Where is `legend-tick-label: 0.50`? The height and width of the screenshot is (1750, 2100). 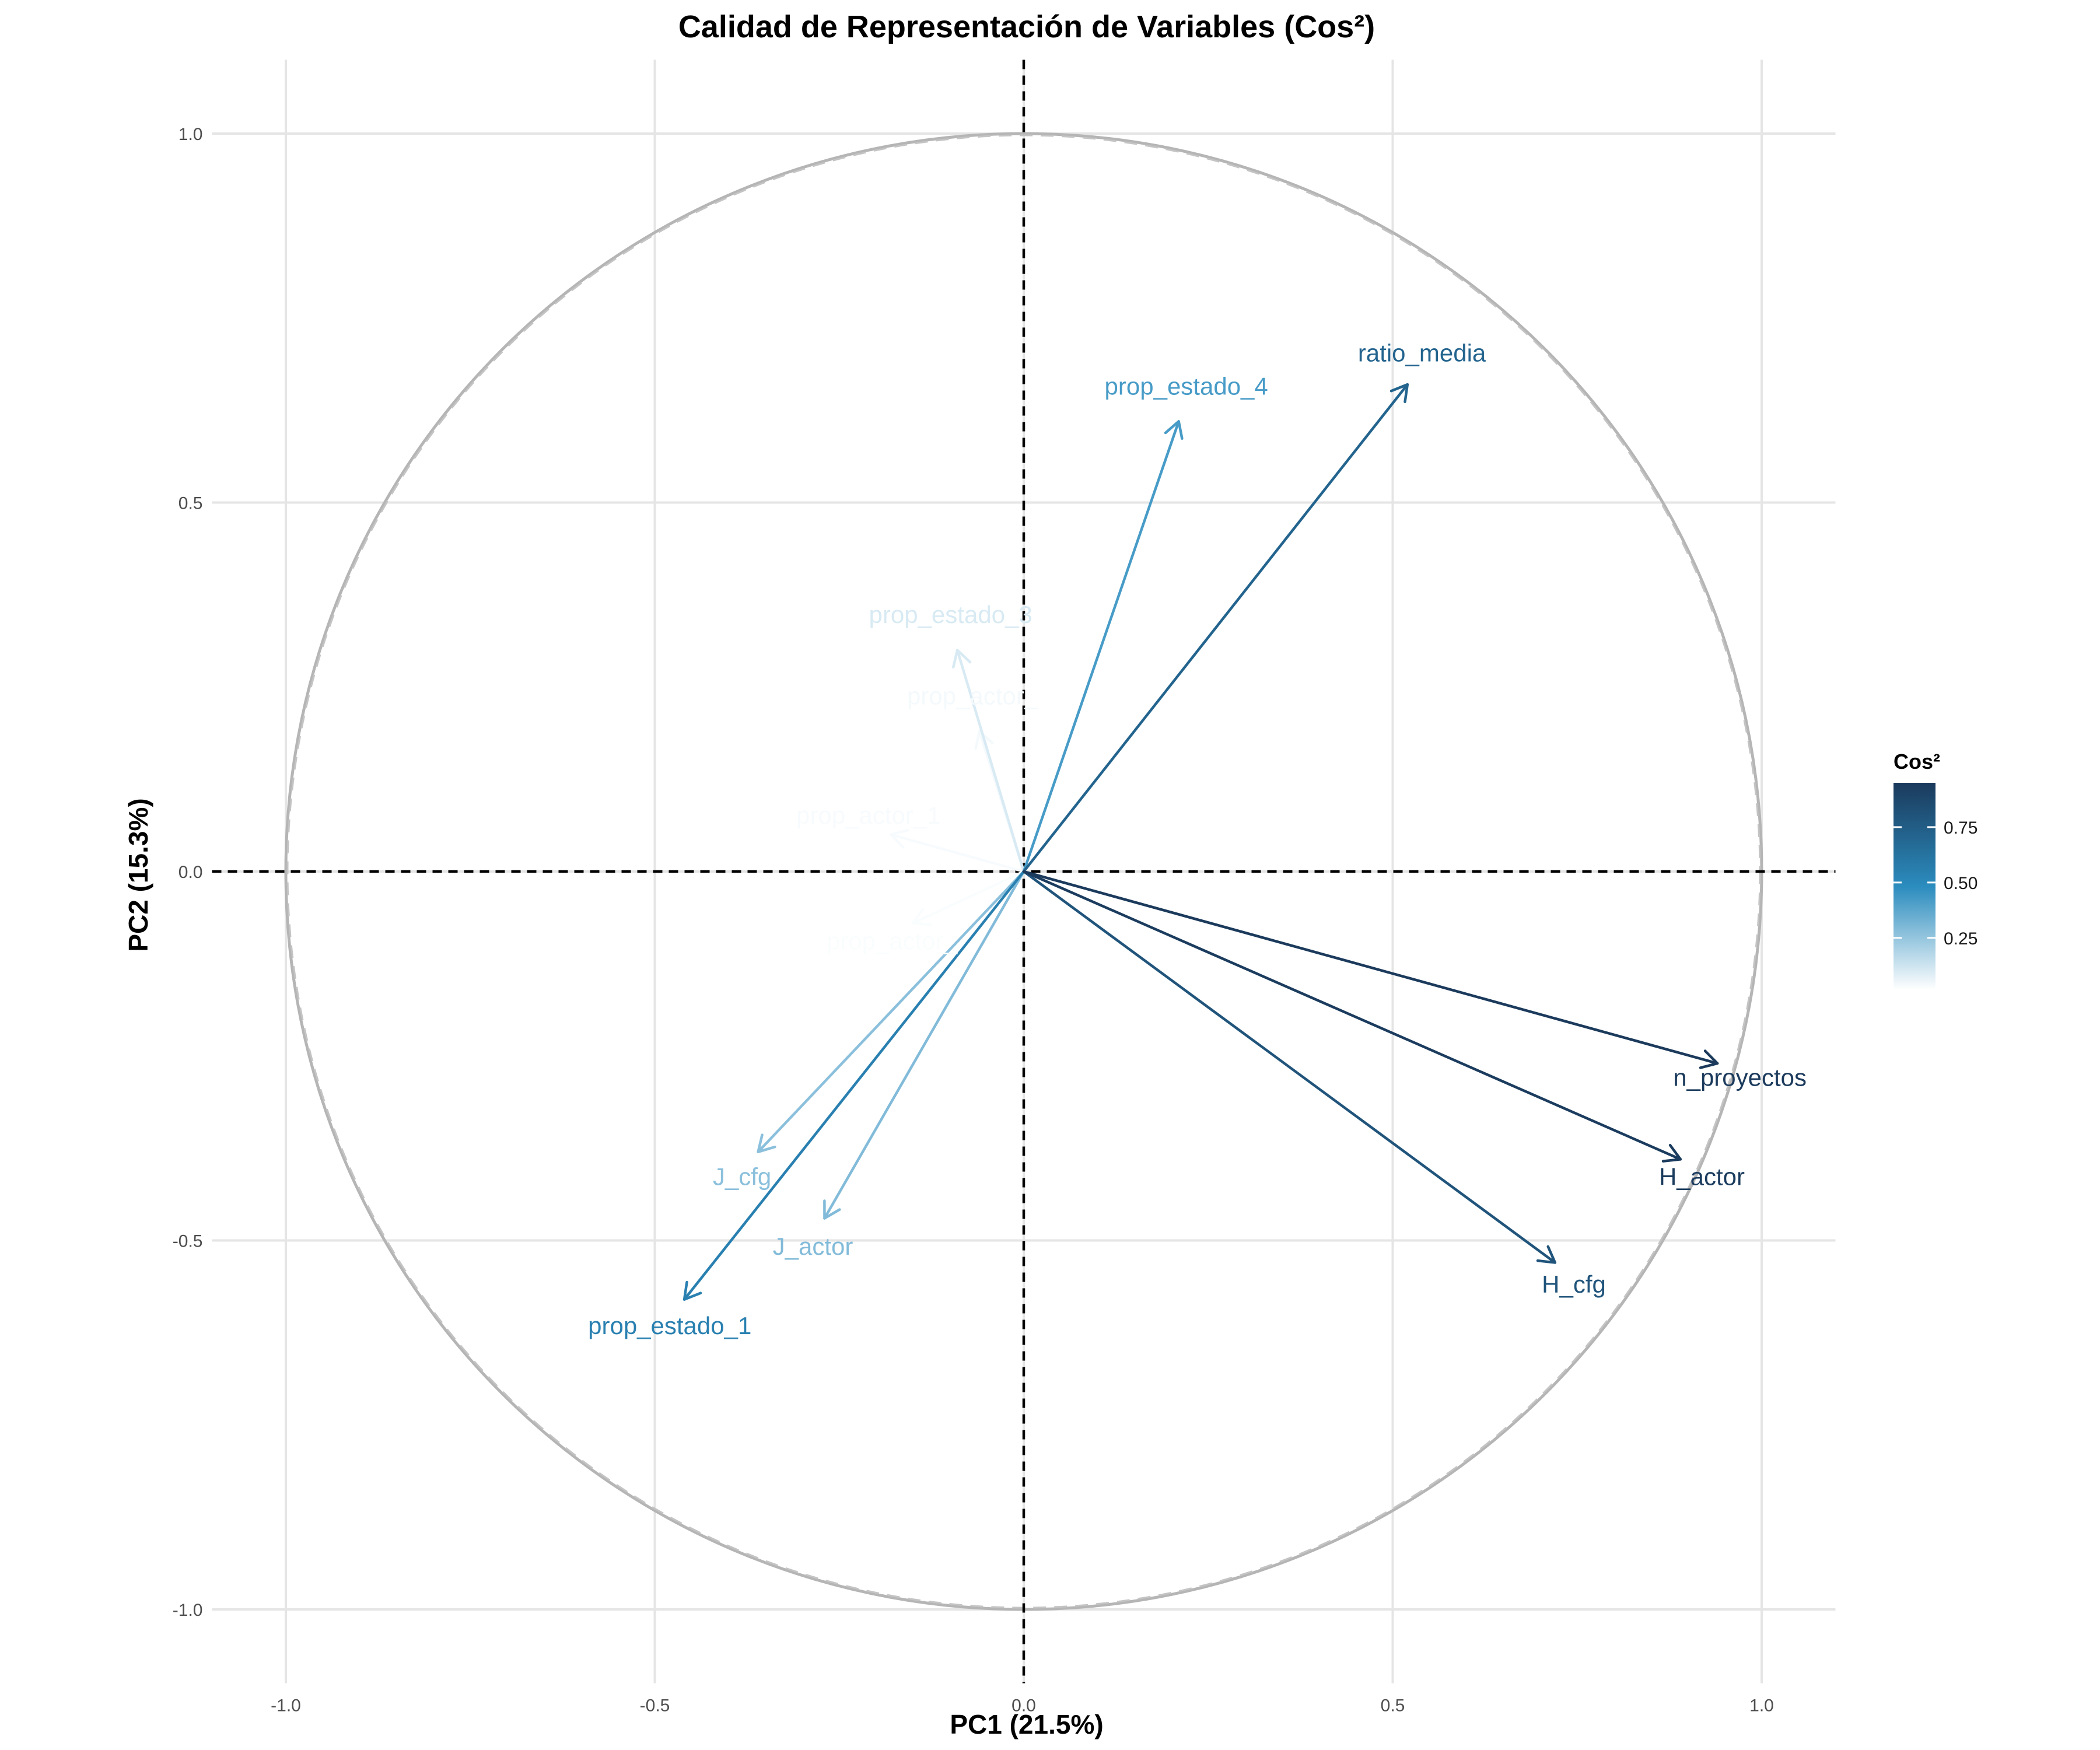
legend-tick-label: 0.50 is located at coordinates (1961, 883).